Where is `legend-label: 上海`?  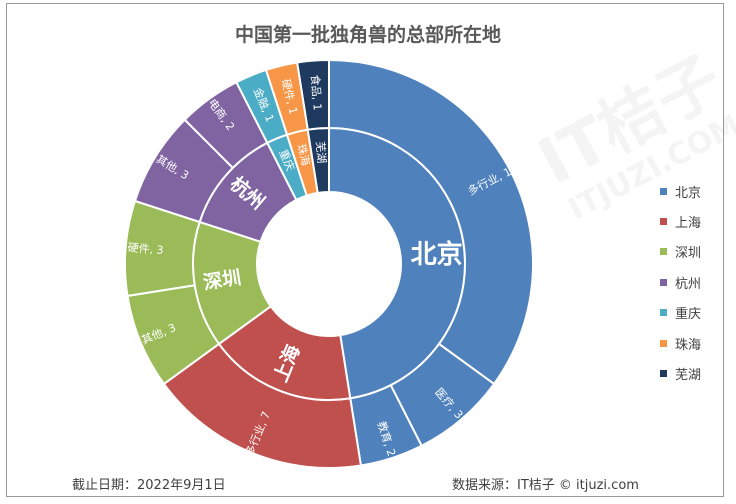
legend-label: 上海 is located at coordinates (688, 224).